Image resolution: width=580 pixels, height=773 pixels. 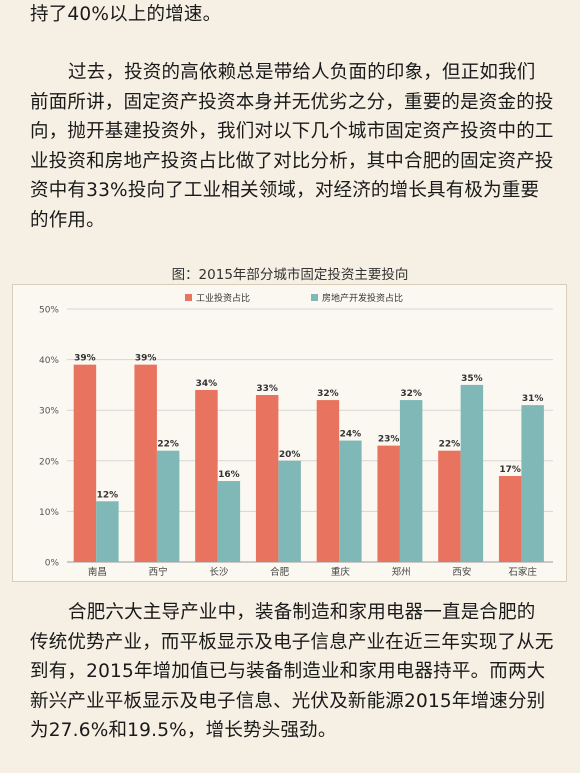 What do you see at coordinates (108, 495) in the screenshot?
I see `data-label: 12%` at bounding box center [108, 495].